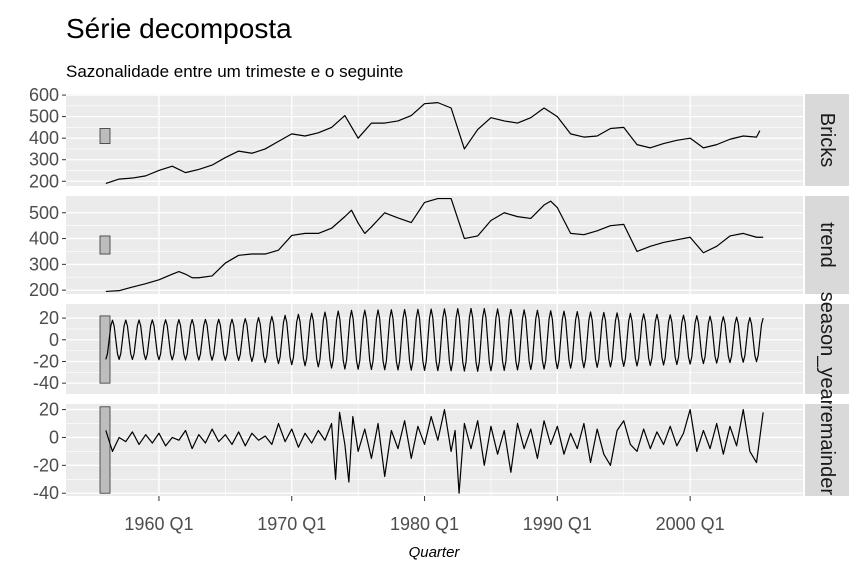 Image resolution: width=864 pixels, height=576 pixels. I want to click on strip-label: Bricks, so click(827, 140).